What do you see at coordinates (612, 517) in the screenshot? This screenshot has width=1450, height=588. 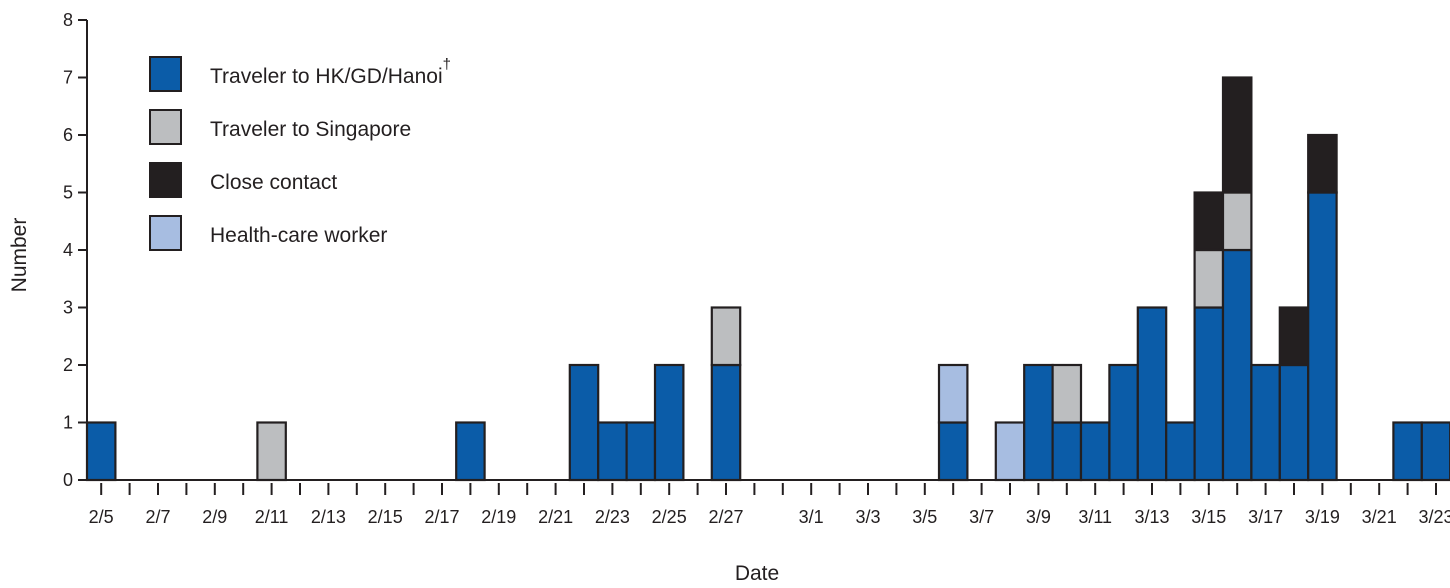 I see `x-tick-label-2-23: 2/23` at bounding box center [612, 517].